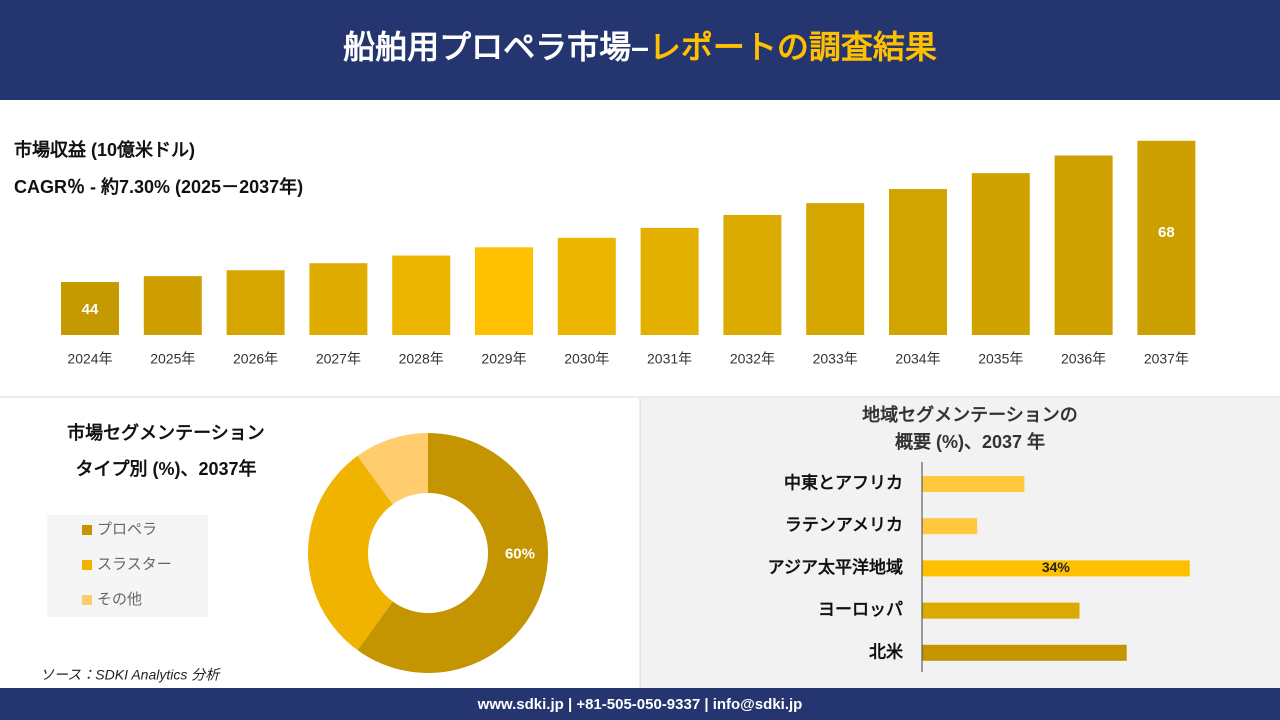 This screenshot has width=1280, height=720. I want to click on chart-title: 地域セグメンテーションの, so click(970, 414).